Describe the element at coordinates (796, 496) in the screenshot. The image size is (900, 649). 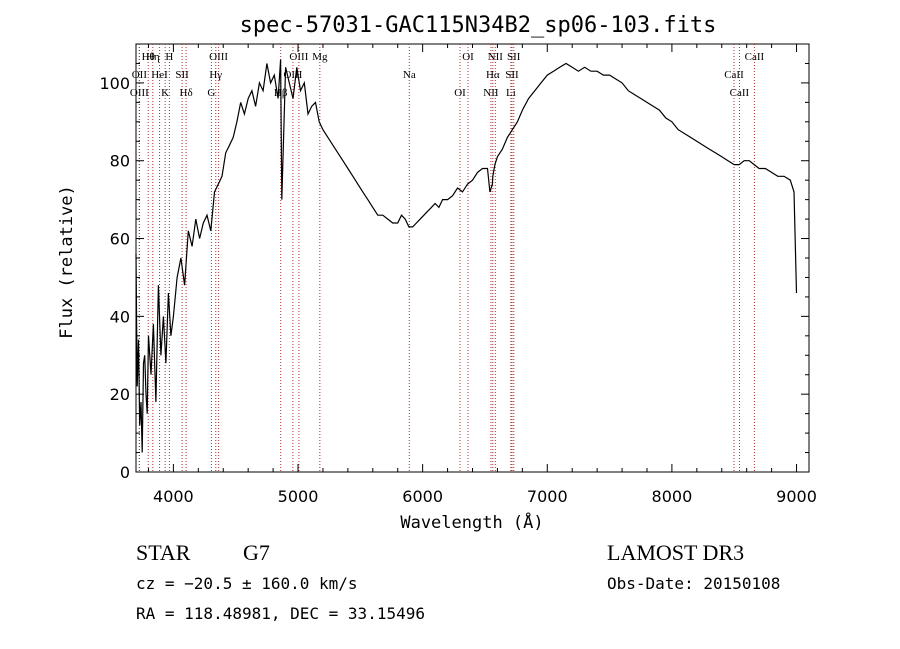
I see `x-tick-label: 9000` at that location.